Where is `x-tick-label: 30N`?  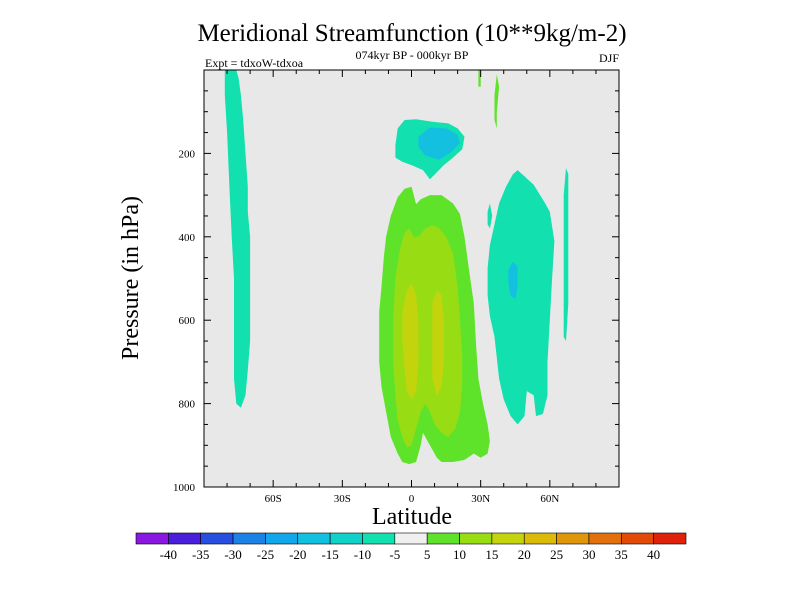 x-tick-label: 30N is located at coordinates (480, 499).